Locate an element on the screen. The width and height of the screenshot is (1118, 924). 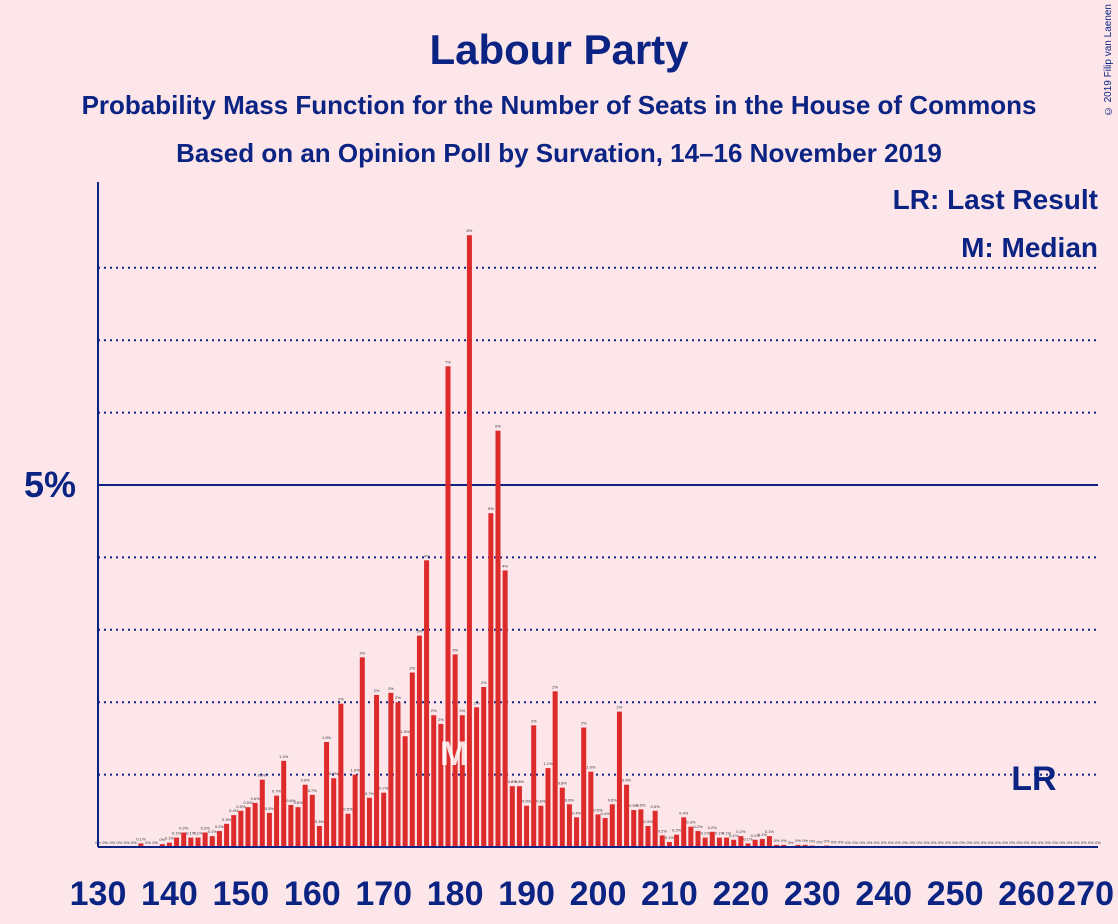
bar-label-176: 4% is located at coordinates (427, 555).